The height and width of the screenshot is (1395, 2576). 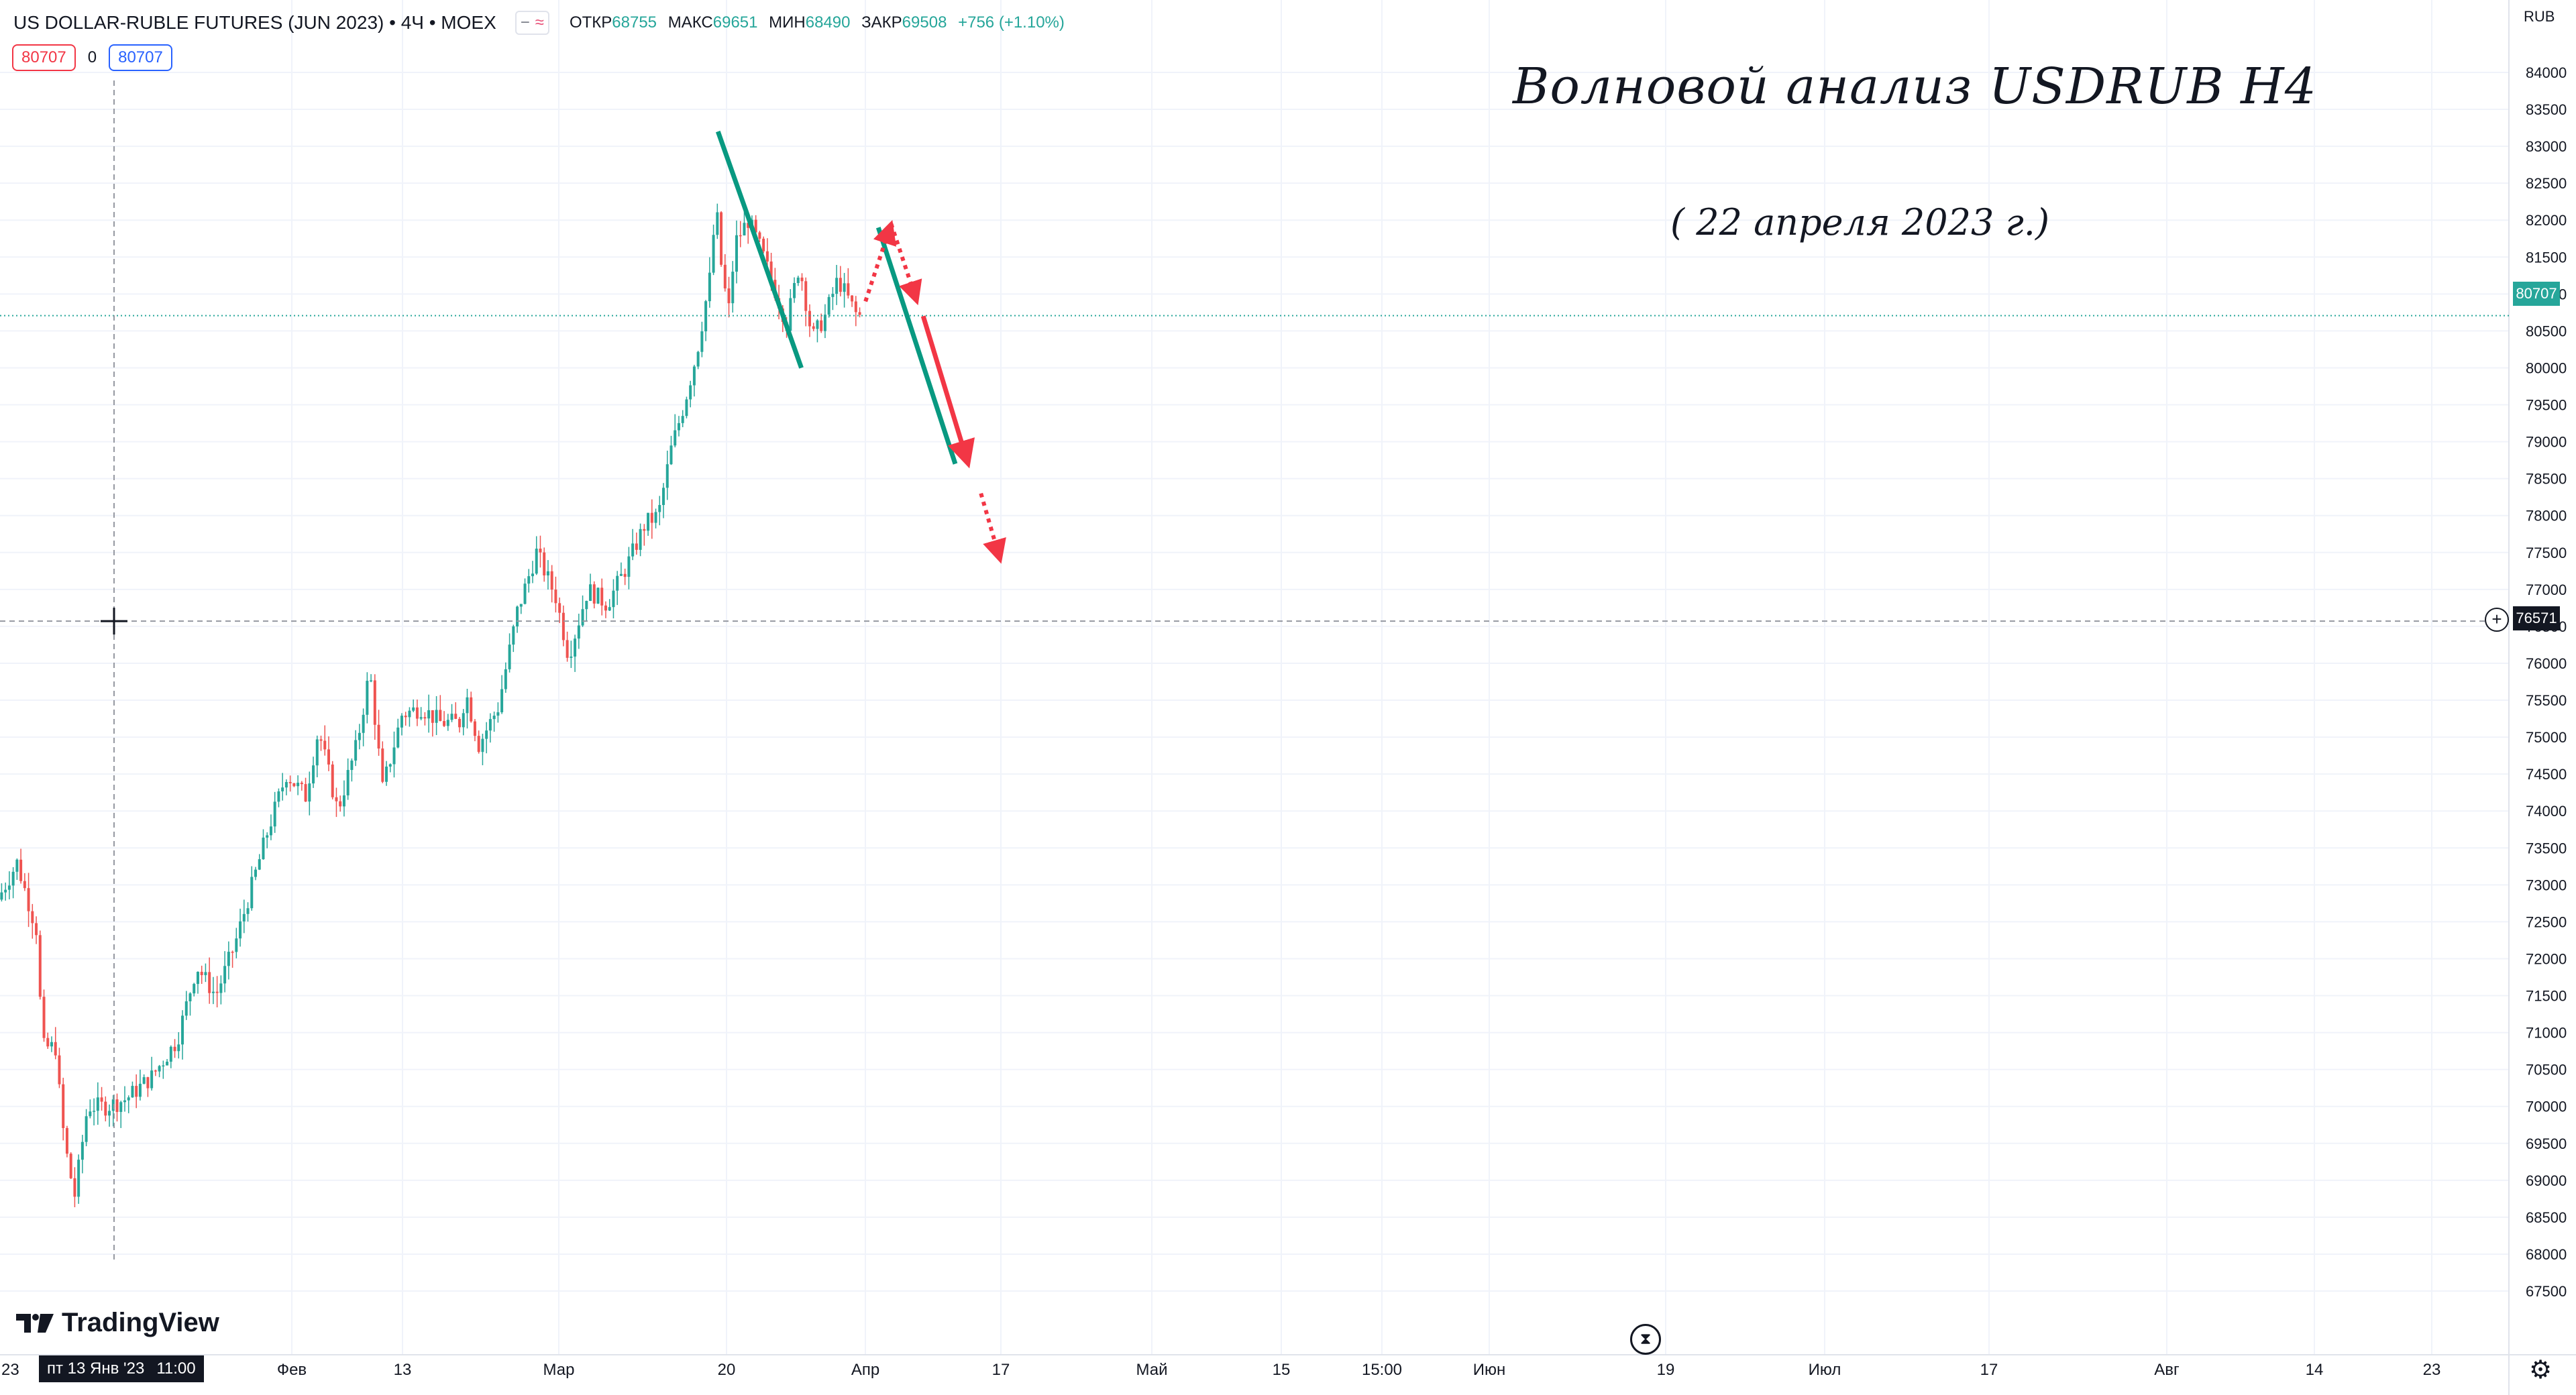 What do you see at coordinates (2539, 16) in the screenshot?
I see `currency-label: RUB` at bounding box center [2539, 16].